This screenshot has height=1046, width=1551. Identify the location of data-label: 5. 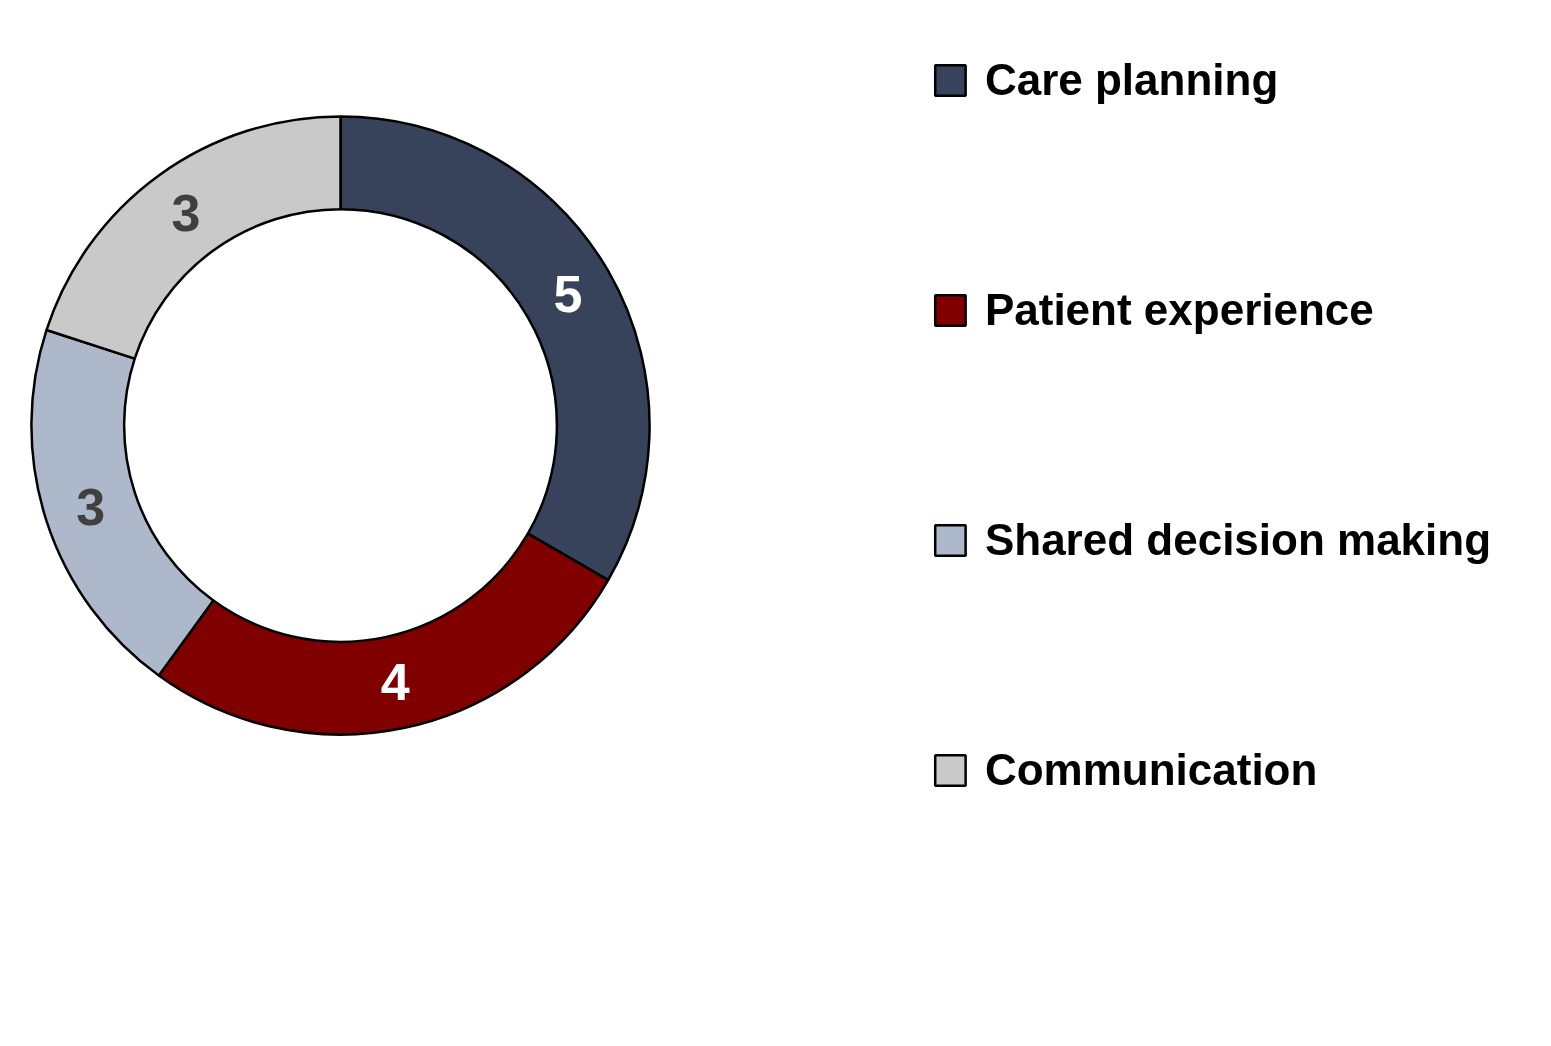
(568, 294).